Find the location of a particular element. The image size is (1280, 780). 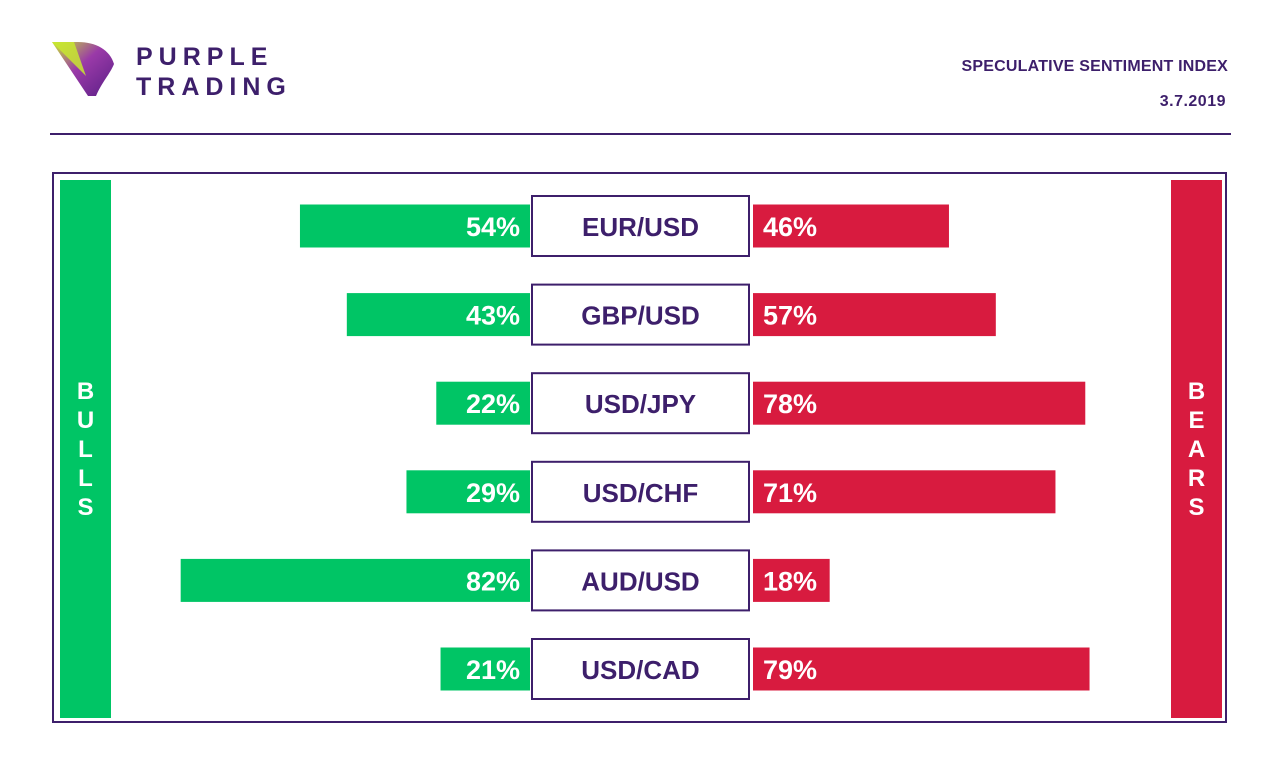

pair-label: EUR/USD is located at coordinates (640, 227).